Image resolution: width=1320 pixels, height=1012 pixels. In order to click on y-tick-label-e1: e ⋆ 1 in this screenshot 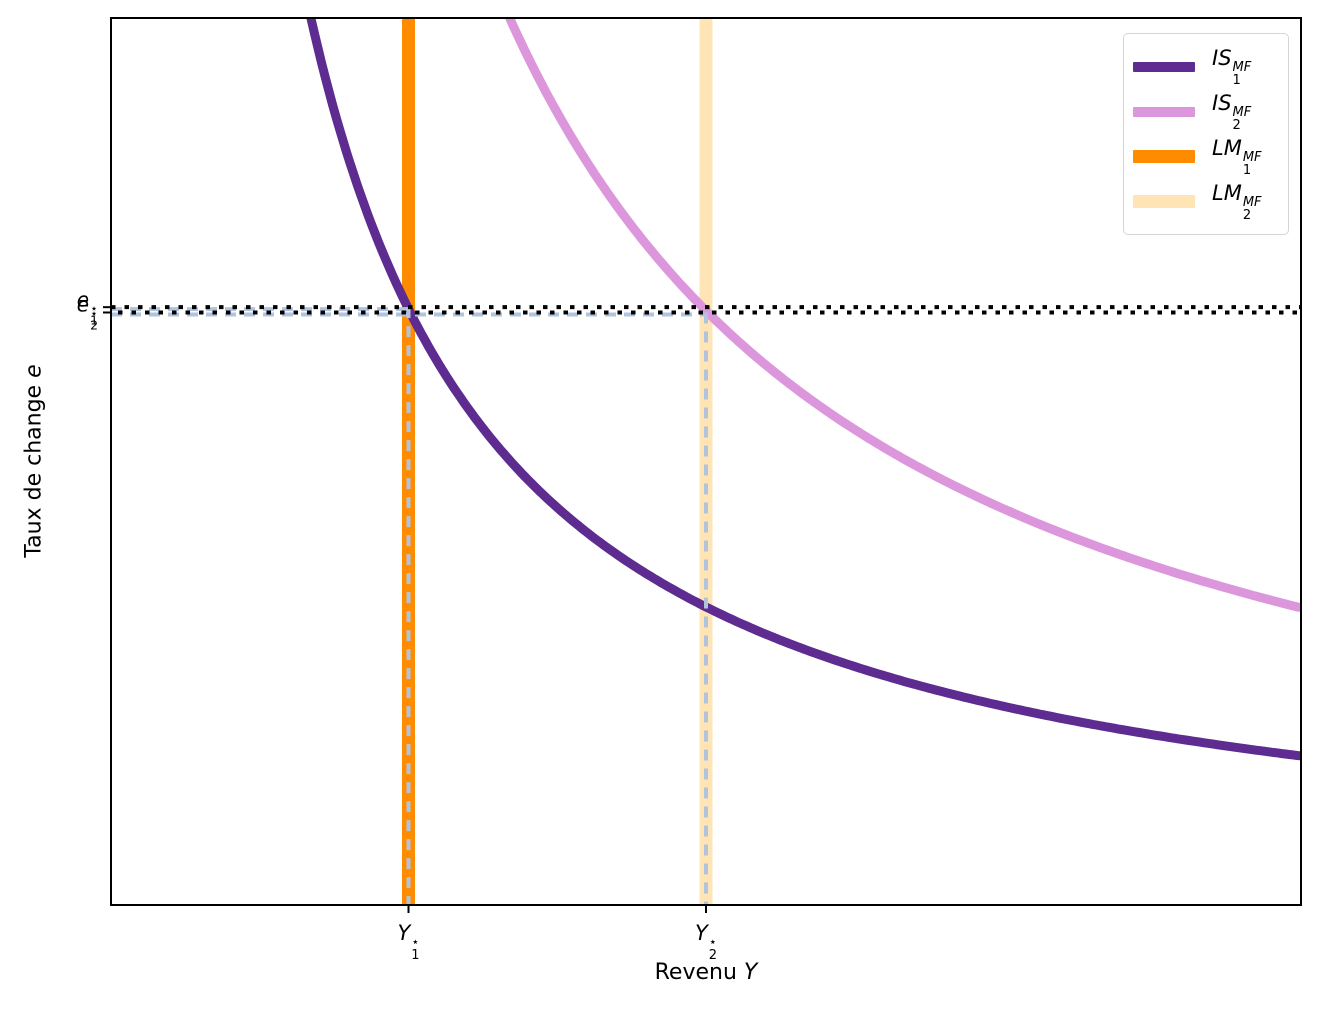, I will do `click(87, 307)`.